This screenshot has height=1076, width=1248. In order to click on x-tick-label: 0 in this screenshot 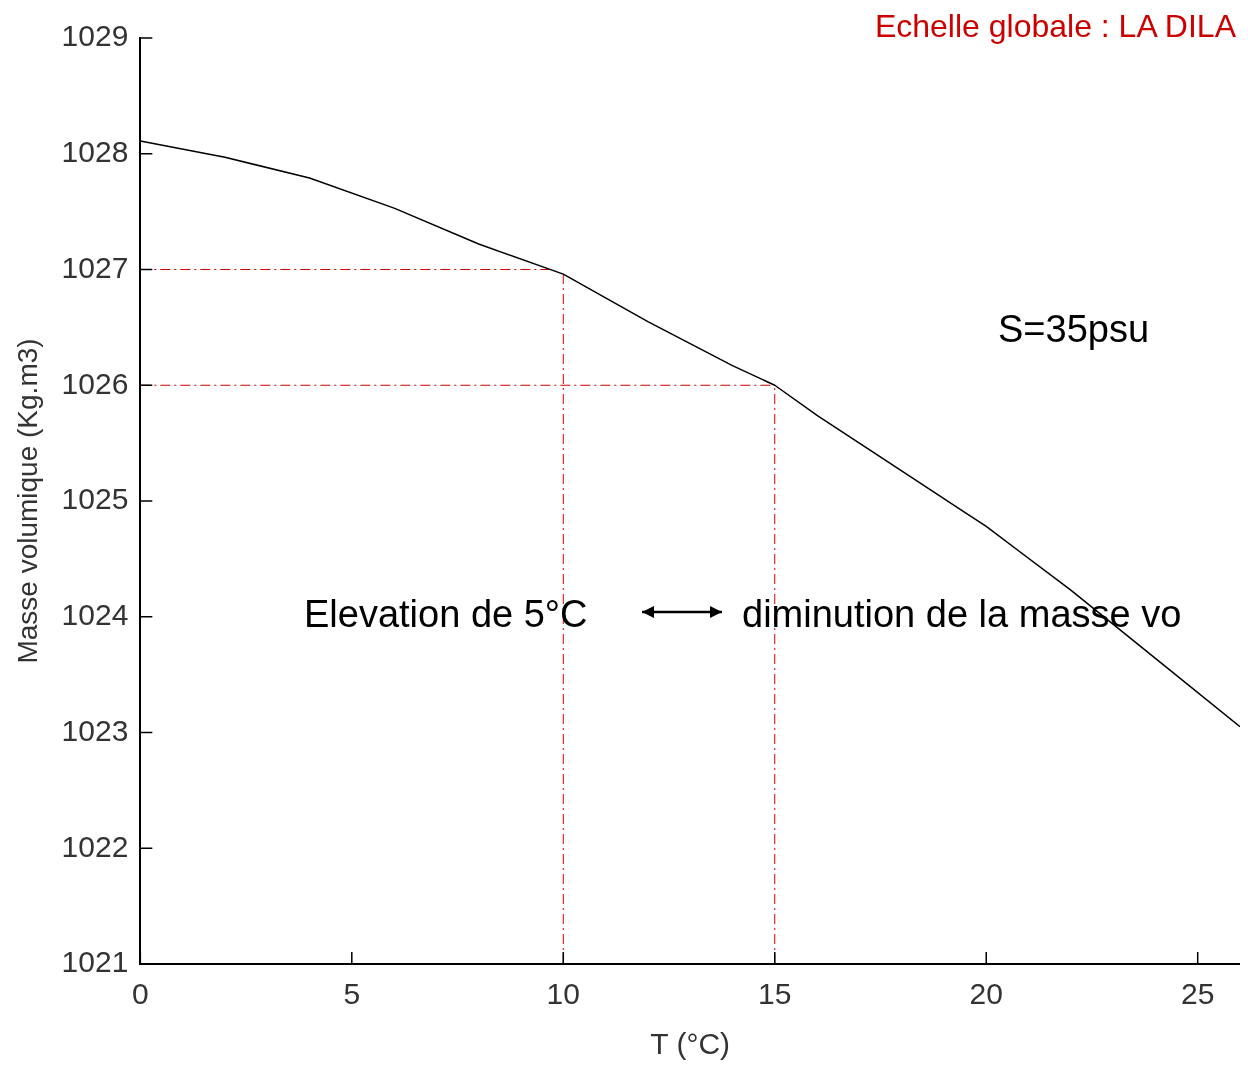, I will do `click(140, 994)`.